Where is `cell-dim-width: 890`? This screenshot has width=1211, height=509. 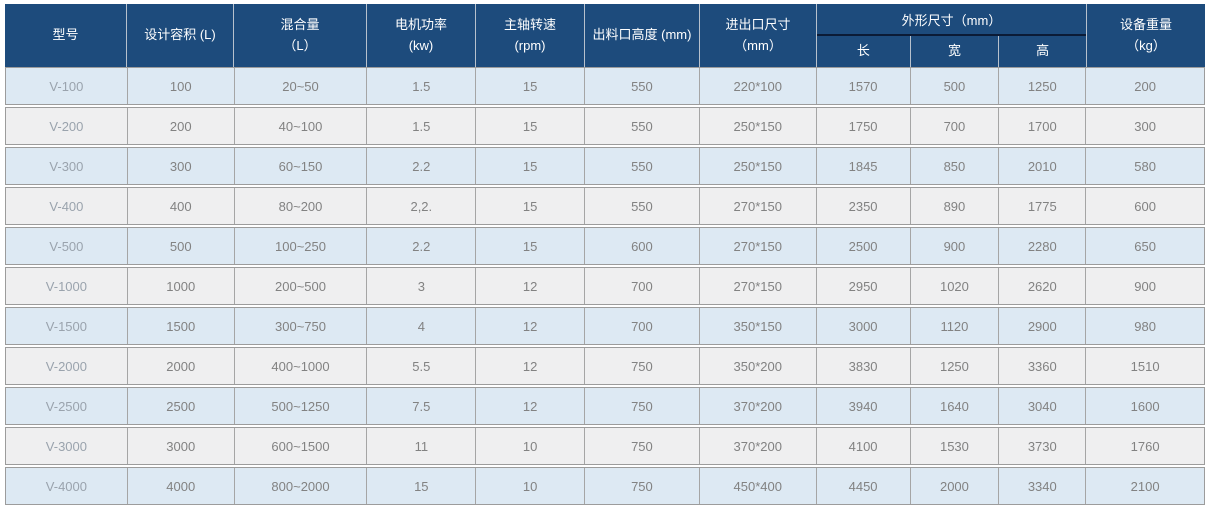 cell-dim-width: 890 is located at coordinates (955, 206).